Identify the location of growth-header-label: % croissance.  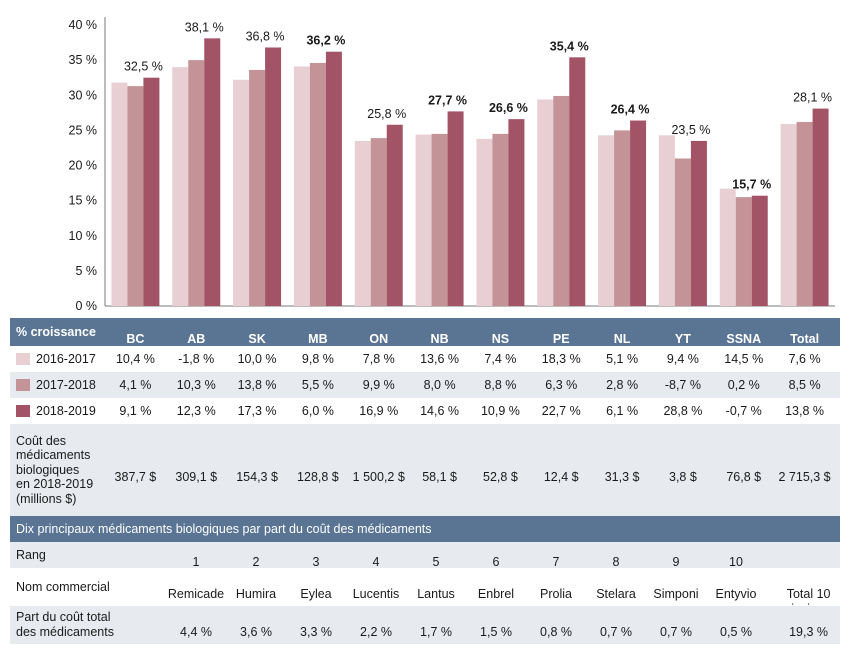
(56, 332).